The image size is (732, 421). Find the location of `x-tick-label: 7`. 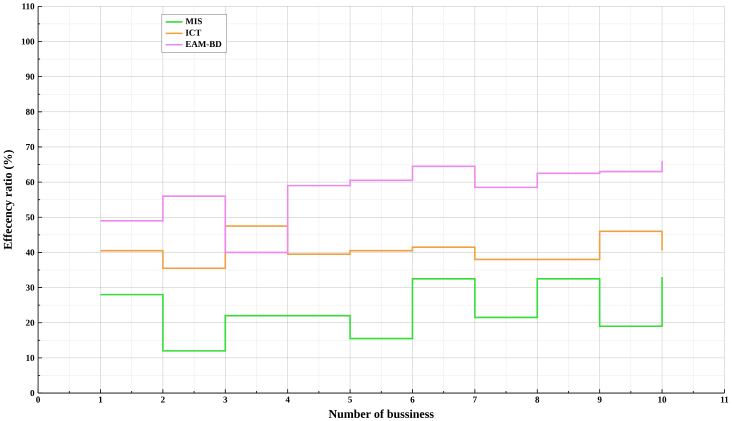

x-tick-label: 7 is located at coordinates (475, 399).